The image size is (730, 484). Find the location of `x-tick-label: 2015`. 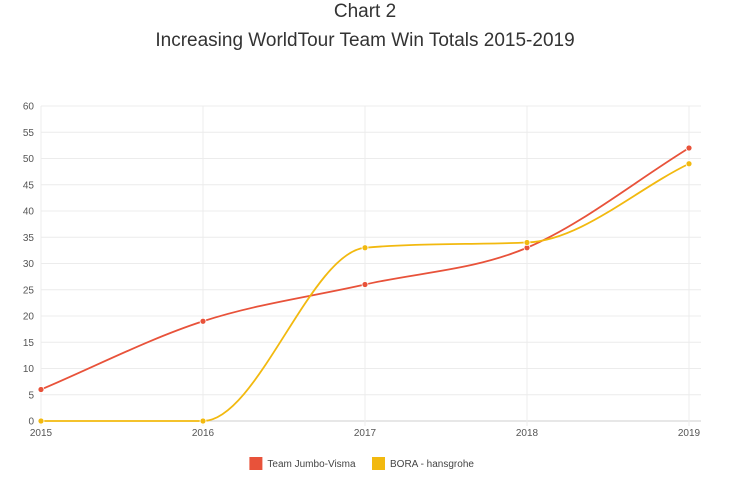

x-tick-label: 2015 is located at coordinates (41, 433).